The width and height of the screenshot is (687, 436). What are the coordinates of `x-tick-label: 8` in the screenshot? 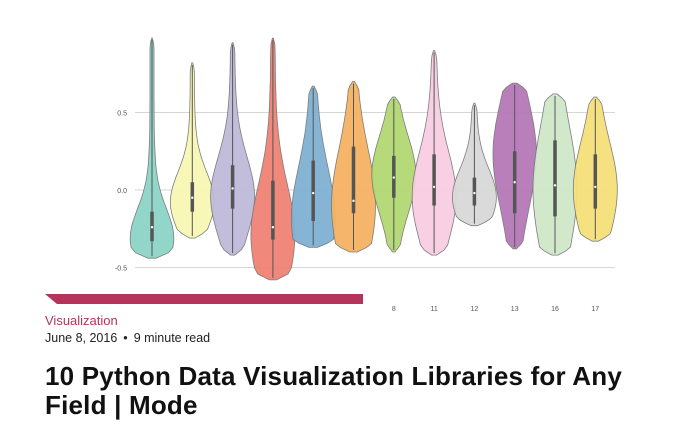 It's located at (394, 309).